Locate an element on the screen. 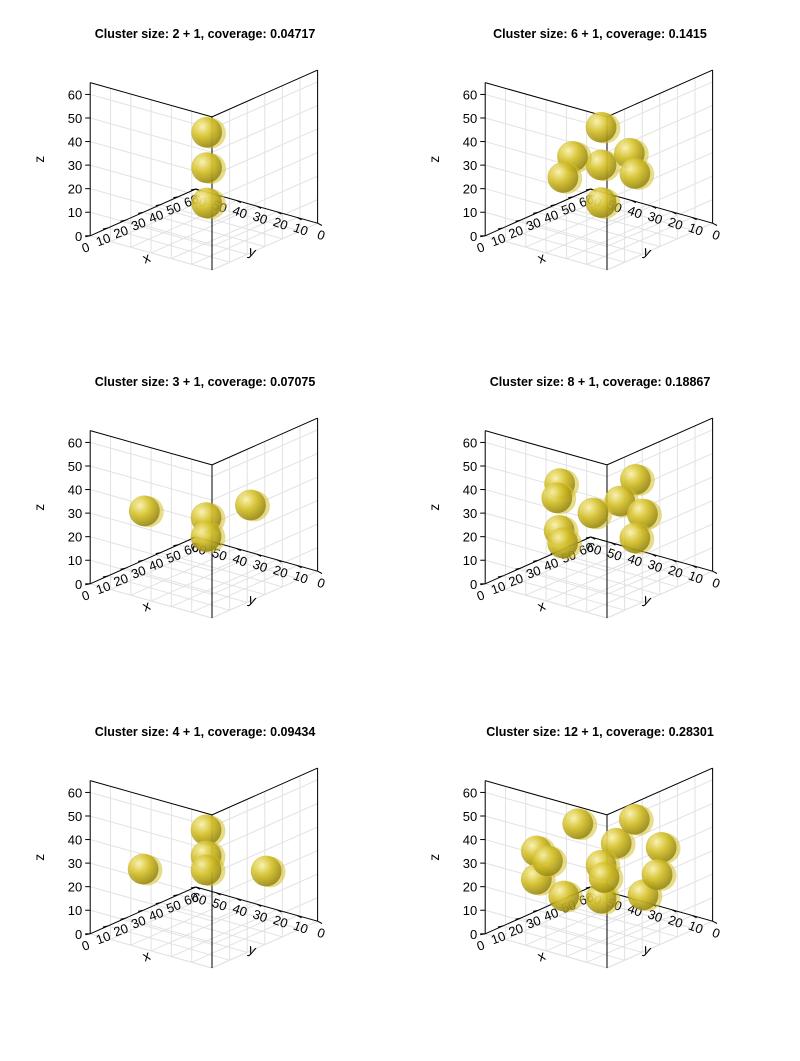  y-tick-label: 10 is located at coordinates (300, 229).